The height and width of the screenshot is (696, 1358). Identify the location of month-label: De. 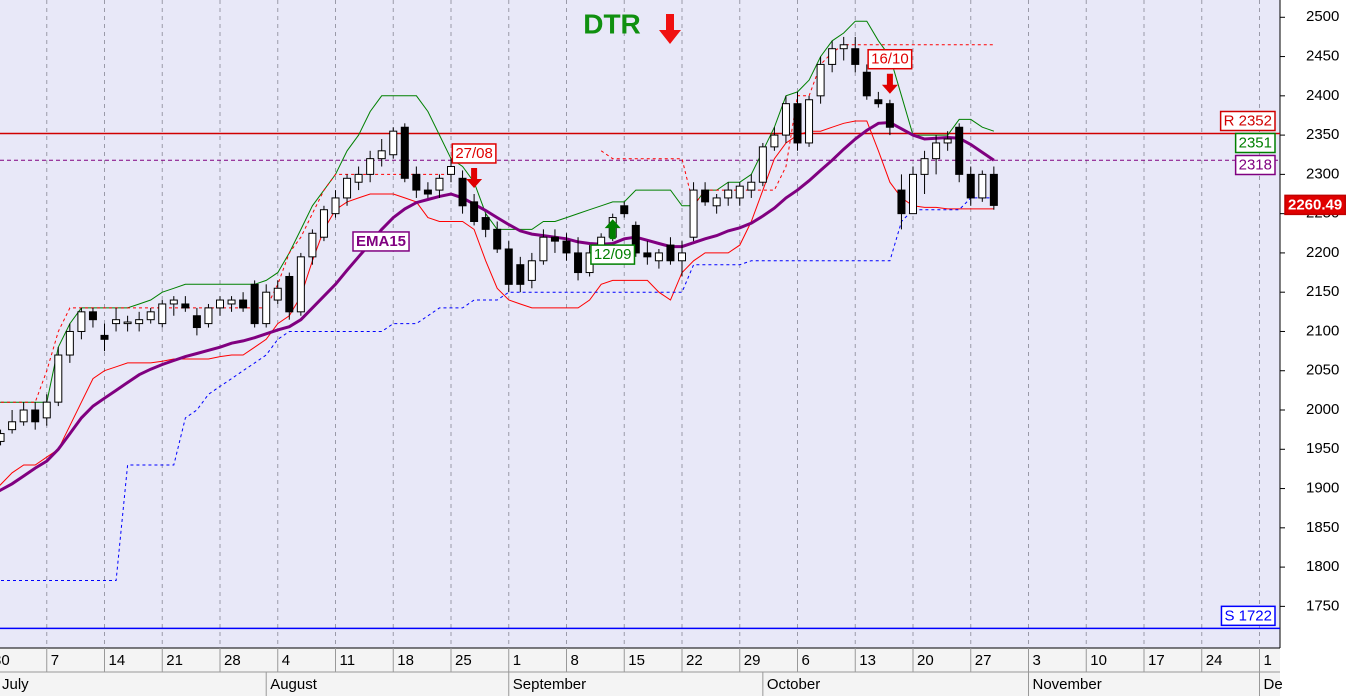
(1273, 684).